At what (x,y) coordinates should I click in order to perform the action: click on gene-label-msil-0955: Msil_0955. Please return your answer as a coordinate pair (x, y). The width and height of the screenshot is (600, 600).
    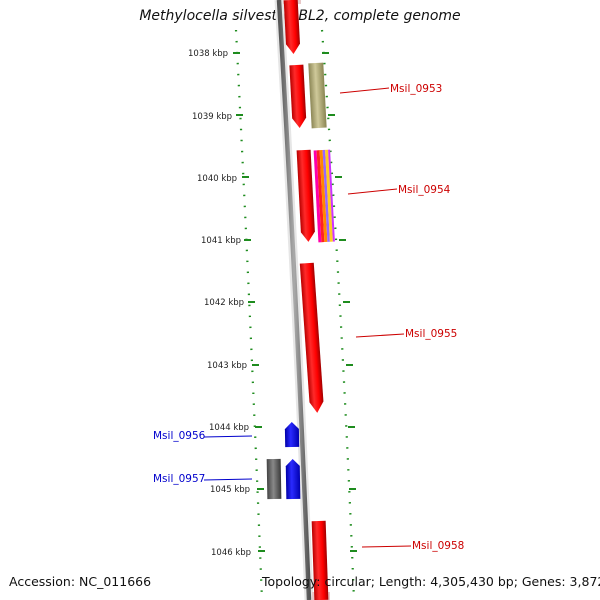
    Looking at the image, I should click on (431, 334).